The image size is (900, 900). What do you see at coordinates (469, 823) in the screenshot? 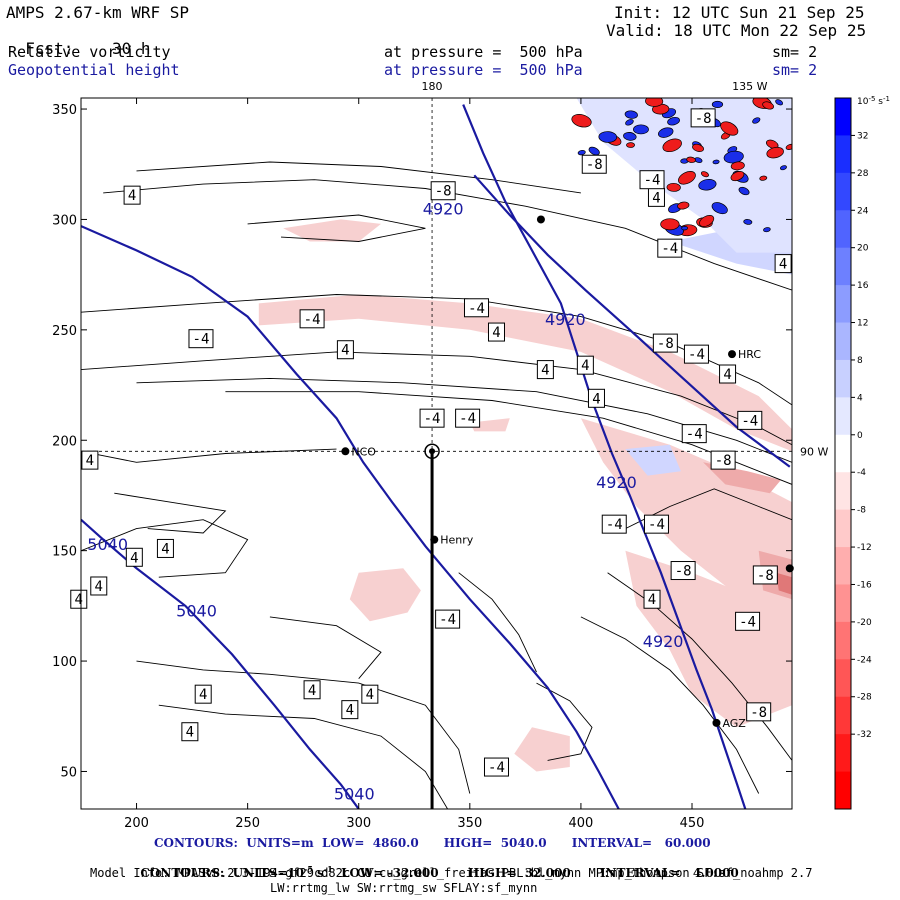
I see `x-tick-label: 350` at bounding box center [469, 823].